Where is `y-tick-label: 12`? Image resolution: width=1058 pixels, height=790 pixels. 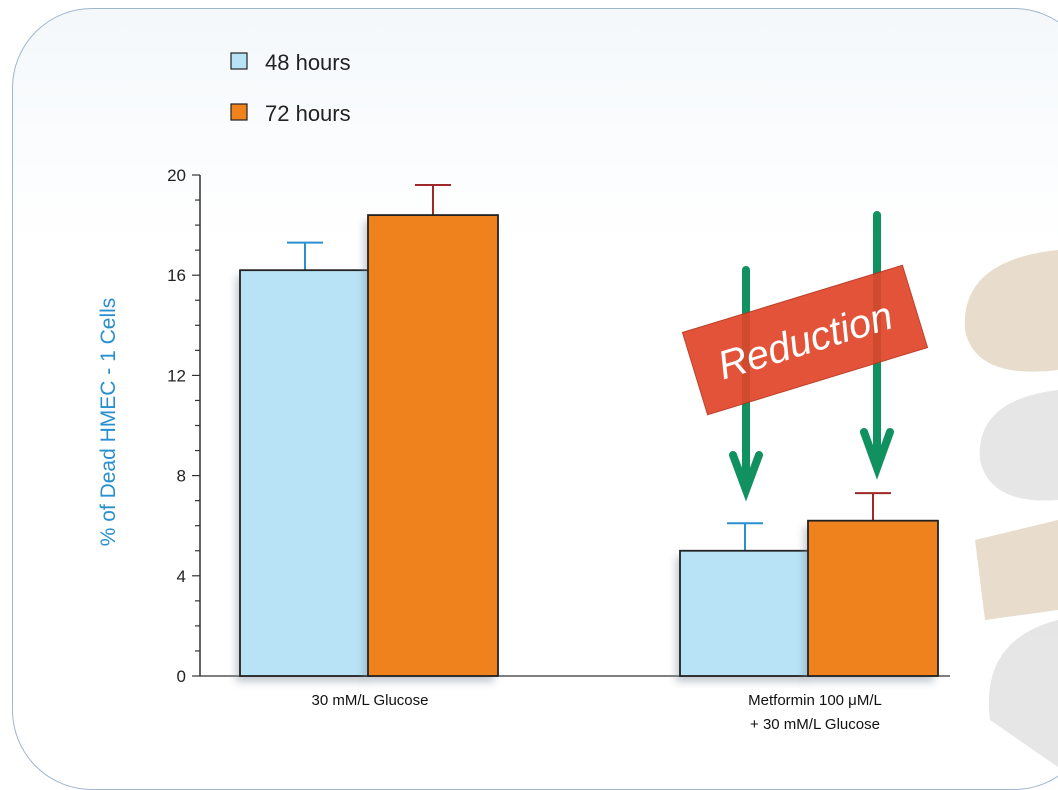 y-tick-label: 12 is located at coordinates (176, 375).